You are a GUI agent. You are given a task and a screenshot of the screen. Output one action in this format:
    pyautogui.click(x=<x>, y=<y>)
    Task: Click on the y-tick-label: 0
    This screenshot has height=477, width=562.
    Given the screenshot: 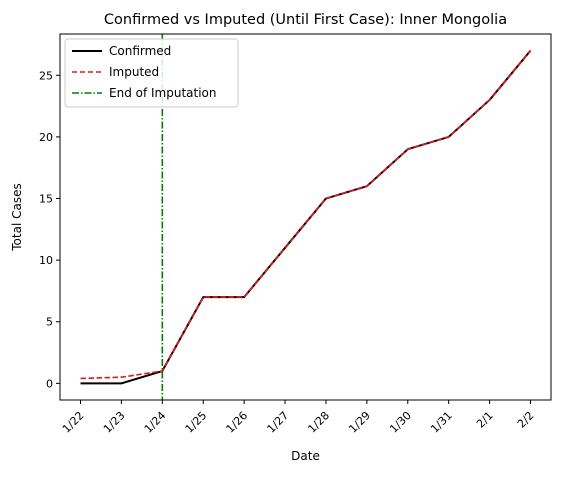 What is the action you would take?
    pyautogui.click(x=49, y=383)
    